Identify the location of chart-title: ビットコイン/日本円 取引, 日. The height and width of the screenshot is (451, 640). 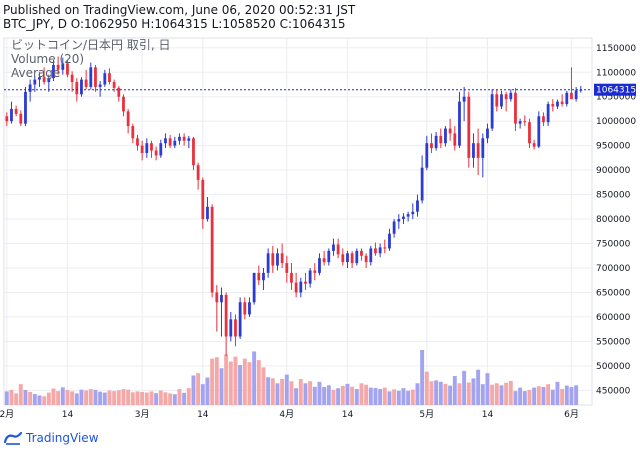
(91, 45).